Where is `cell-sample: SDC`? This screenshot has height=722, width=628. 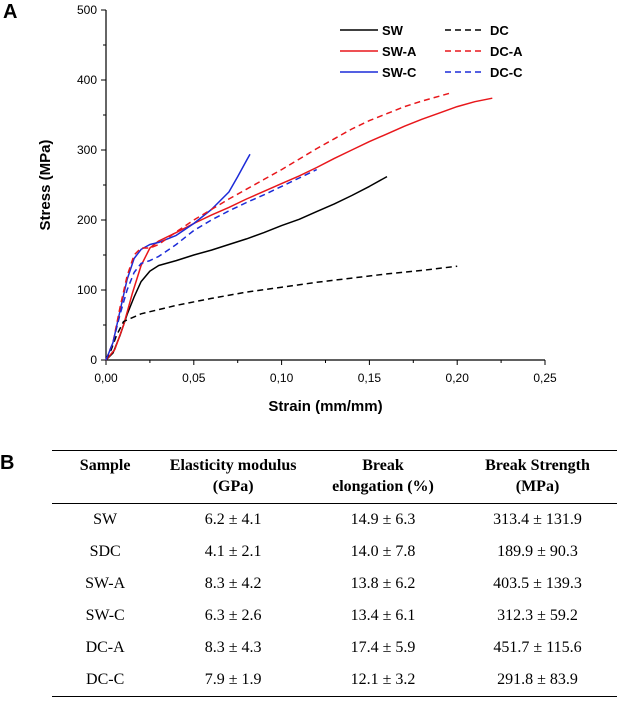
cell-sample: SDC is located at coordinates (105, 551).